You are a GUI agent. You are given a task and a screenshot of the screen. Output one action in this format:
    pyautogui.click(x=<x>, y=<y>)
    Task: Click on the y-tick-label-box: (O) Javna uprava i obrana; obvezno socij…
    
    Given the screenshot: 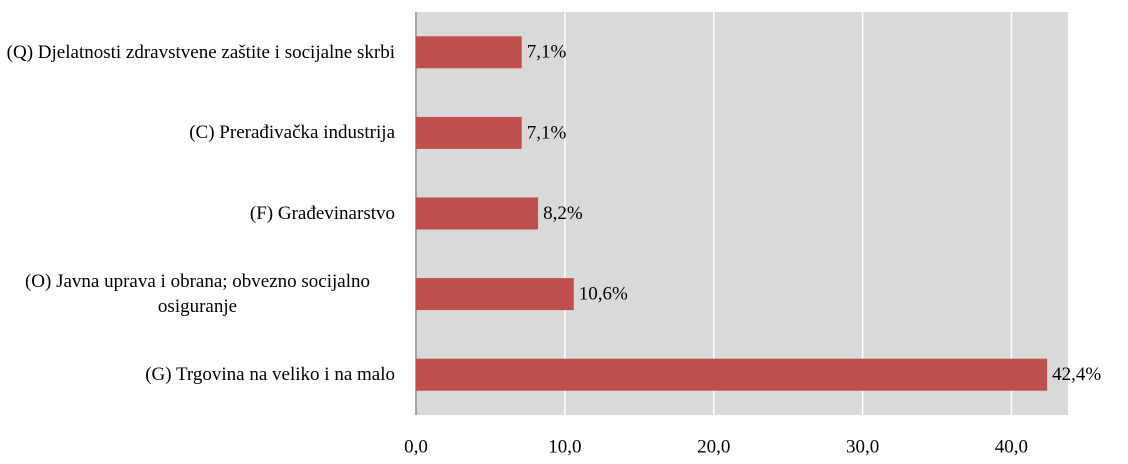 What is the action you would take?
    pyautogui.click(x=197, y=294)
    